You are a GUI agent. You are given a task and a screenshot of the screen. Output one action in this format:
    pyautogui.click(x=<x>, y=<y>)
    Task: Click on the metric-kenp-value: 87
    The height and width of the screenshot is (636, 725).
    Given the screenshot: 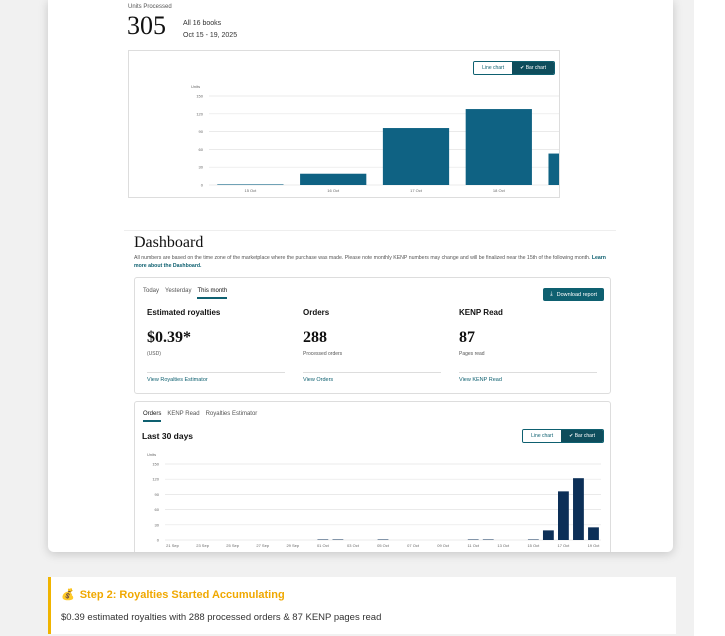 What is the action you would take?
    pyautogui.click(x=467, y=337)
    